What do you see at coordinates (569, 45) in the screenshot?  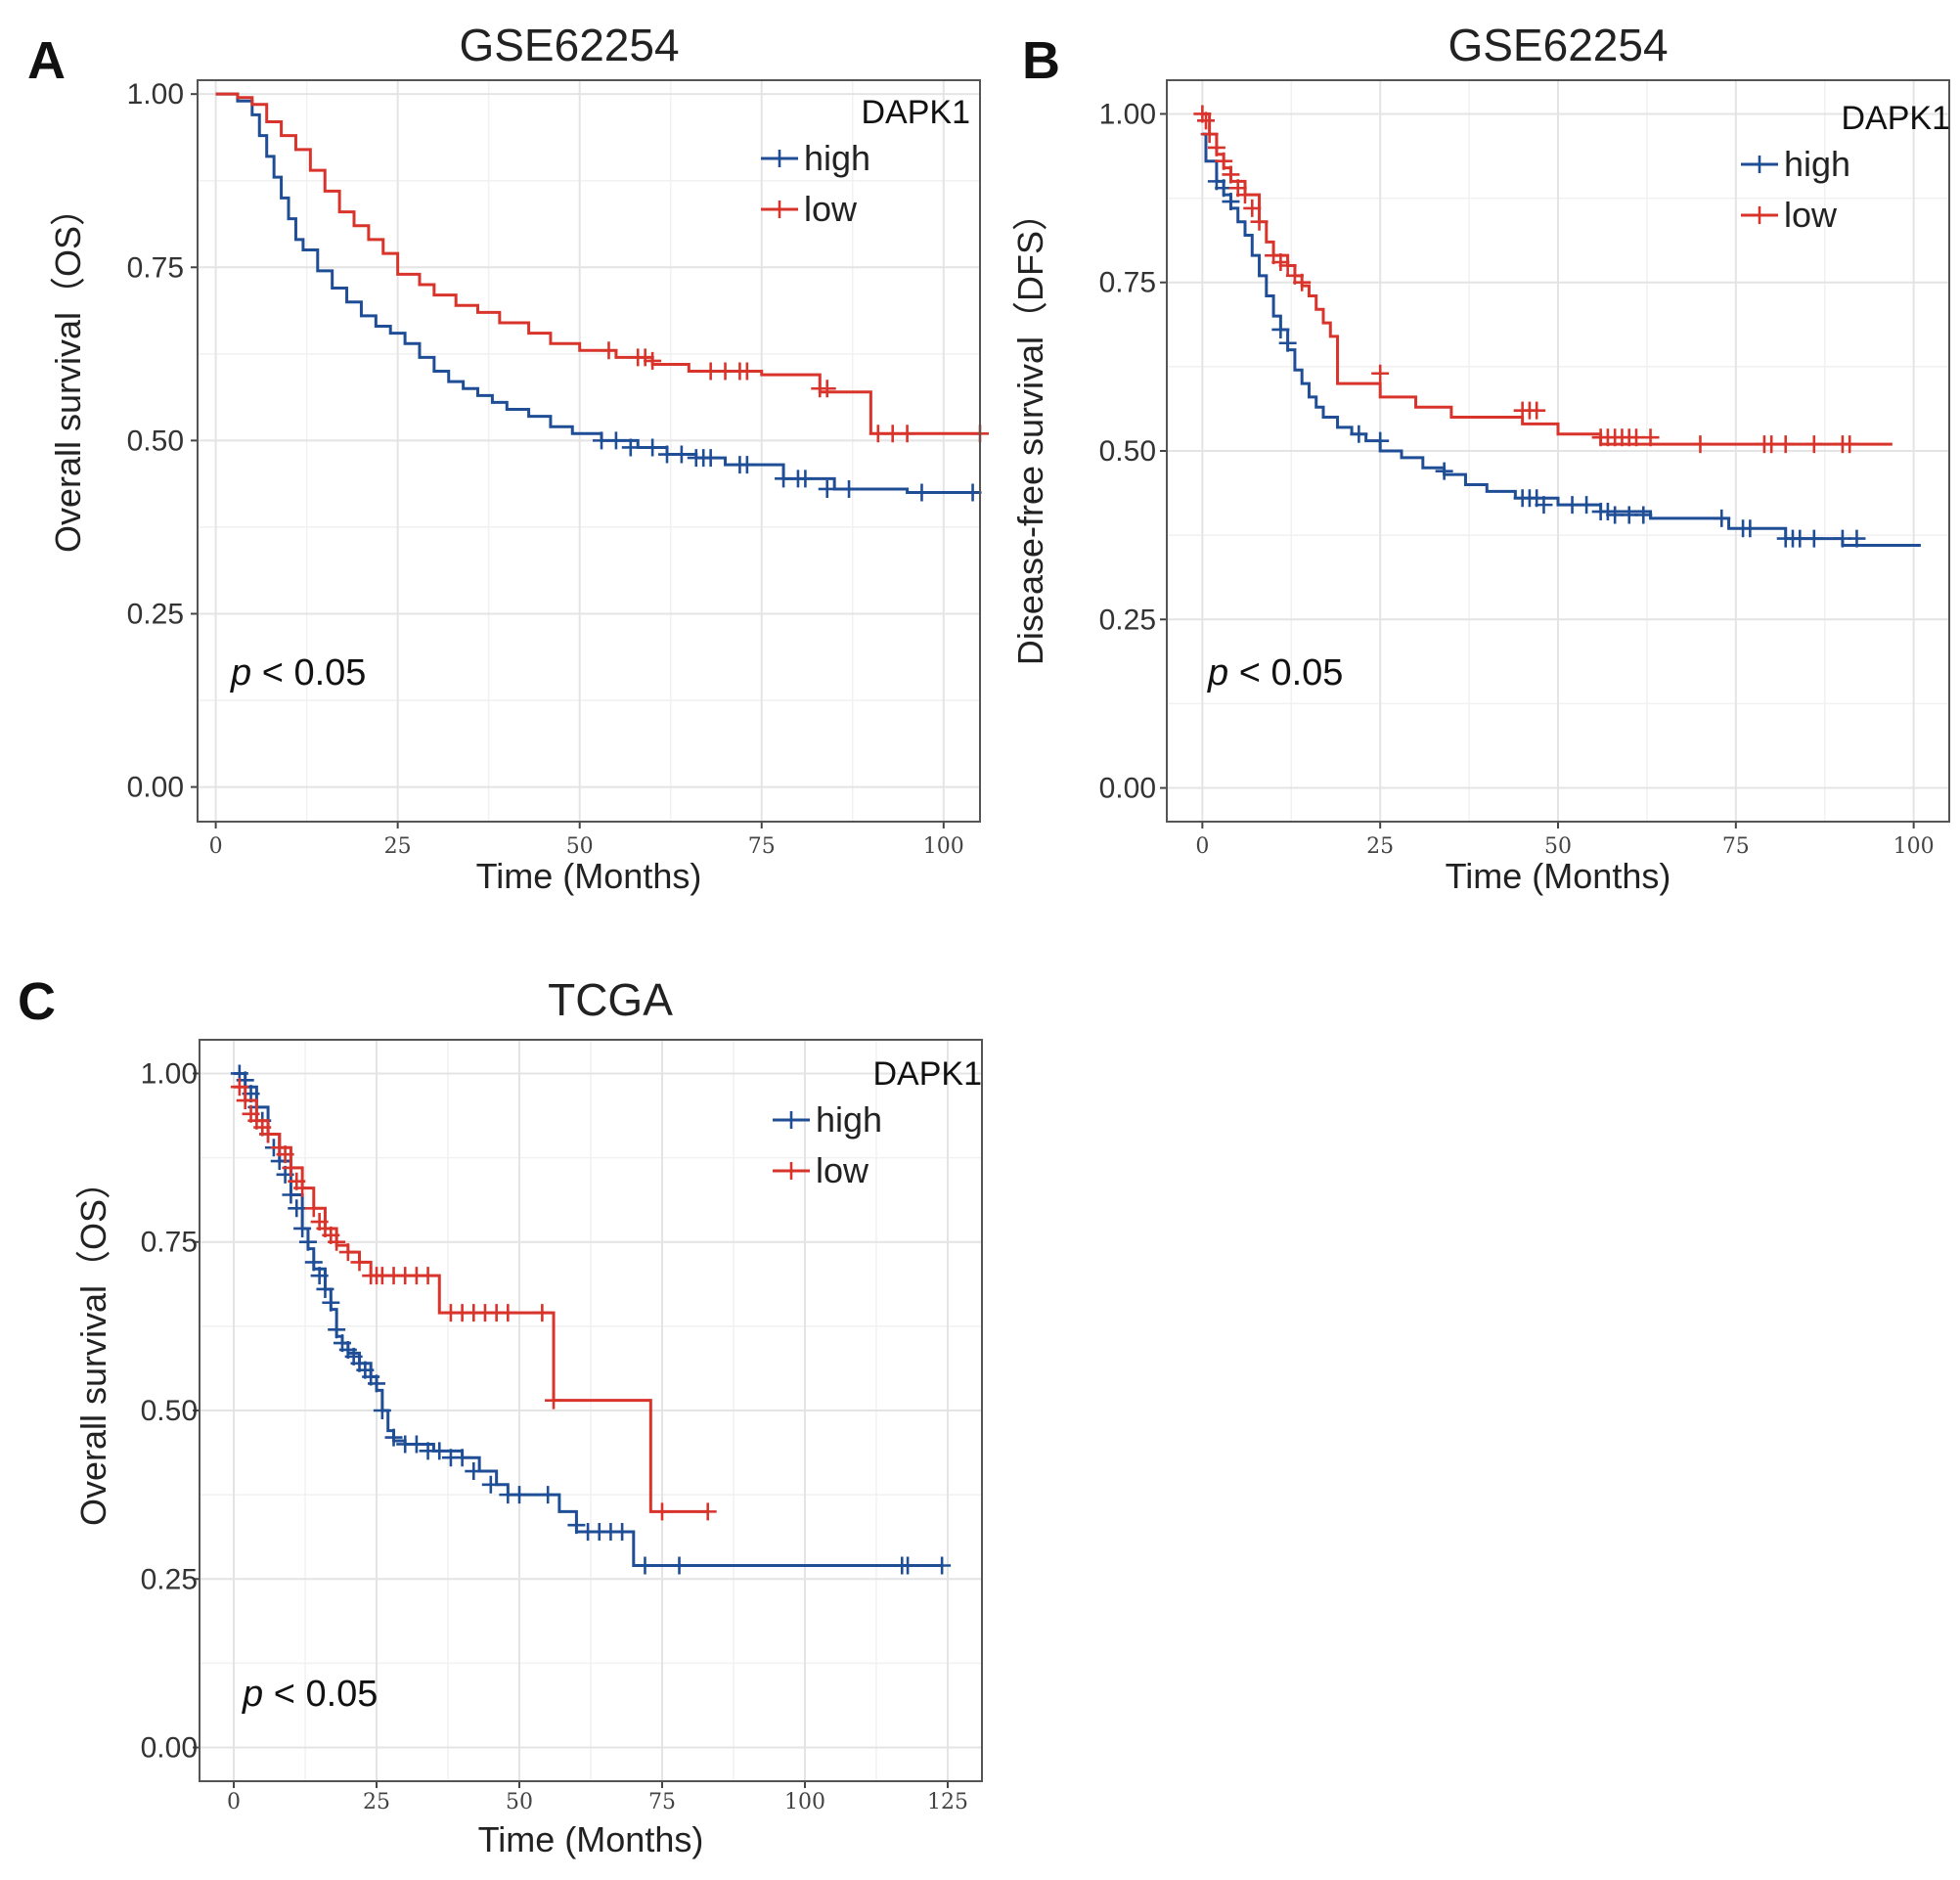 I see `chart-title: GSE62254` at bounding box center [569, 45].